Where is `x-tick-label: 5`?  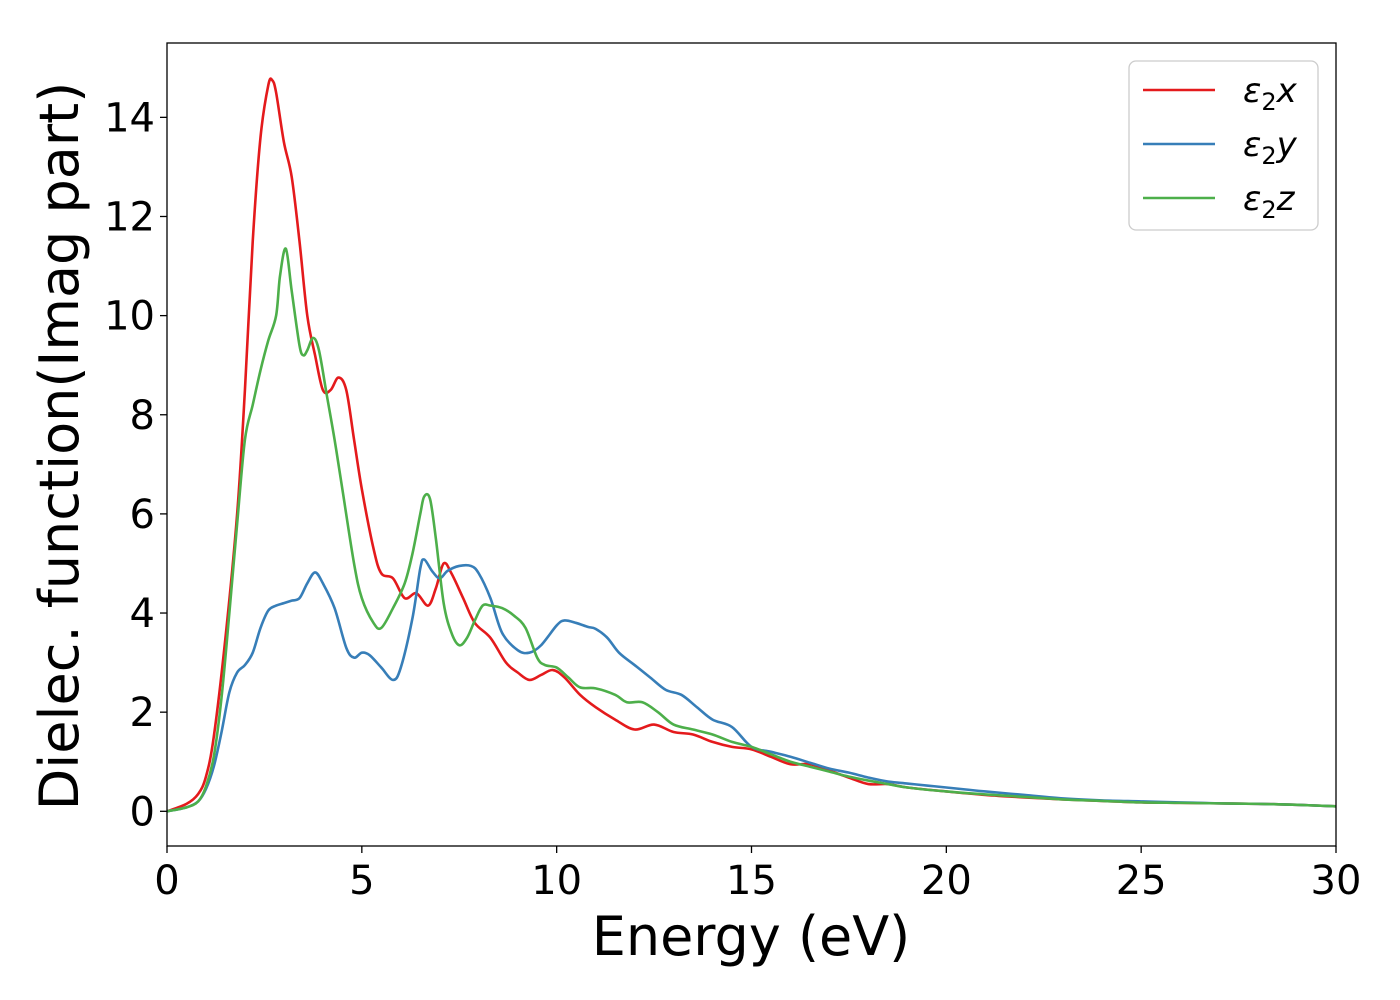 x-tick-label: 5 is located at coordinates (361, 881).